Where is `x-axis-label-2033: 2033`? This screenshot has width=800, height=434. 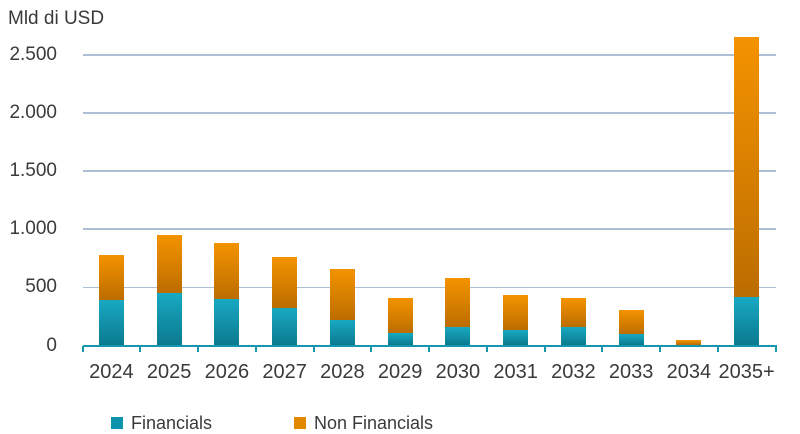 x-axis-label-2033: 2033 is located at coordinates (631, 372).